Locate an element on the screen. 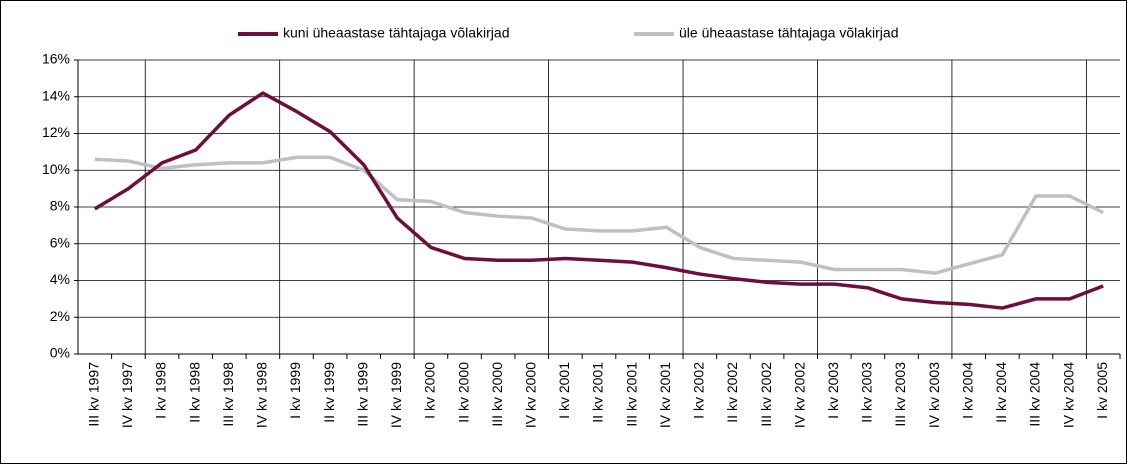 The width and height of the screenshot is (1127, 464). x-tick-label: I kv 1999 is located at coordinates (295, 390).